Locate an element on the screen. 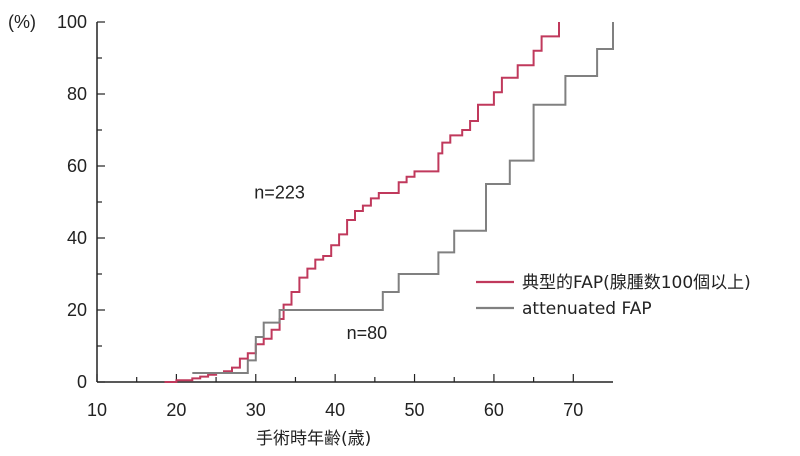 This screenshot has height=456, width=800. legend-label-2: attenuated FAP is located at coordinates (587, 309).